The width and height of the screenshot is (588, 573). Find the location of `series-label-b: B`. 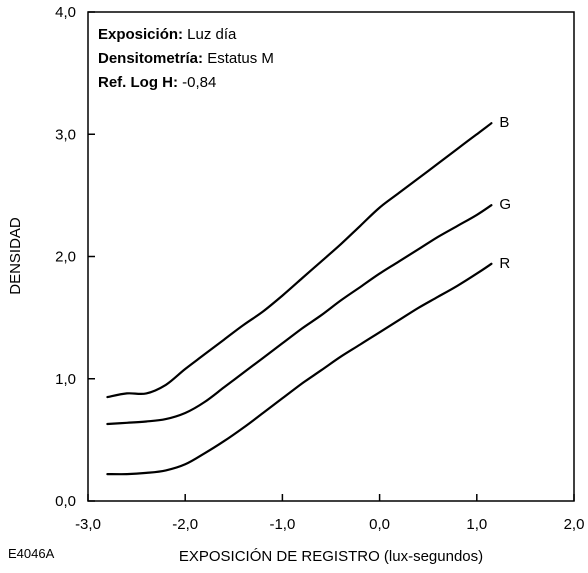

series-label-b: B is located at coordinates (504, 122).